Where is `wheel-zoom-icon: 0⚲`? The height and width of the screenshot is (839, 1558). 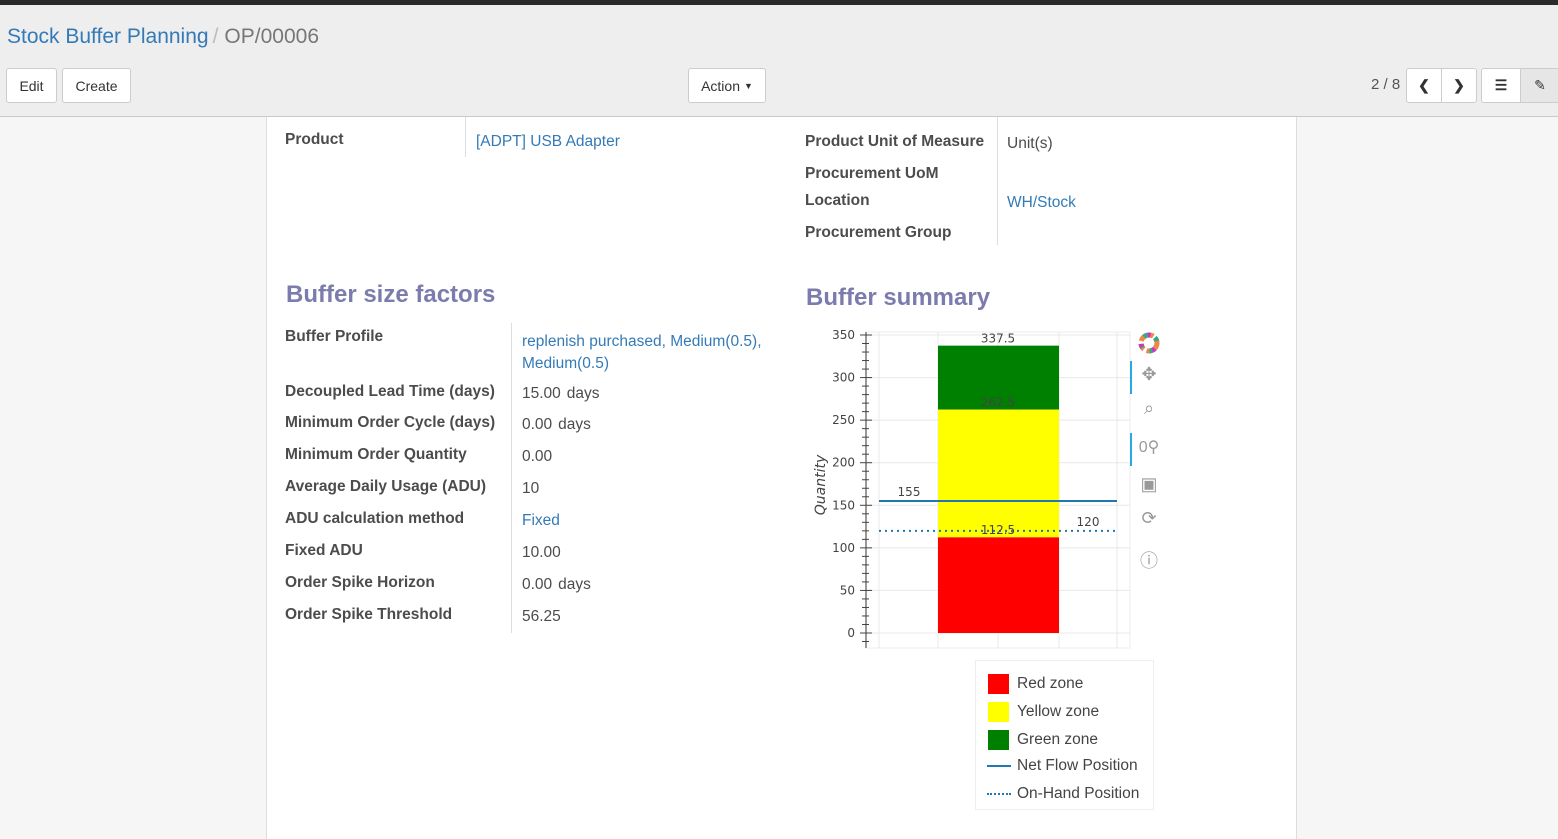 wheel-zoom-icon: 0⚲ is located at coordinates (1149, 447).